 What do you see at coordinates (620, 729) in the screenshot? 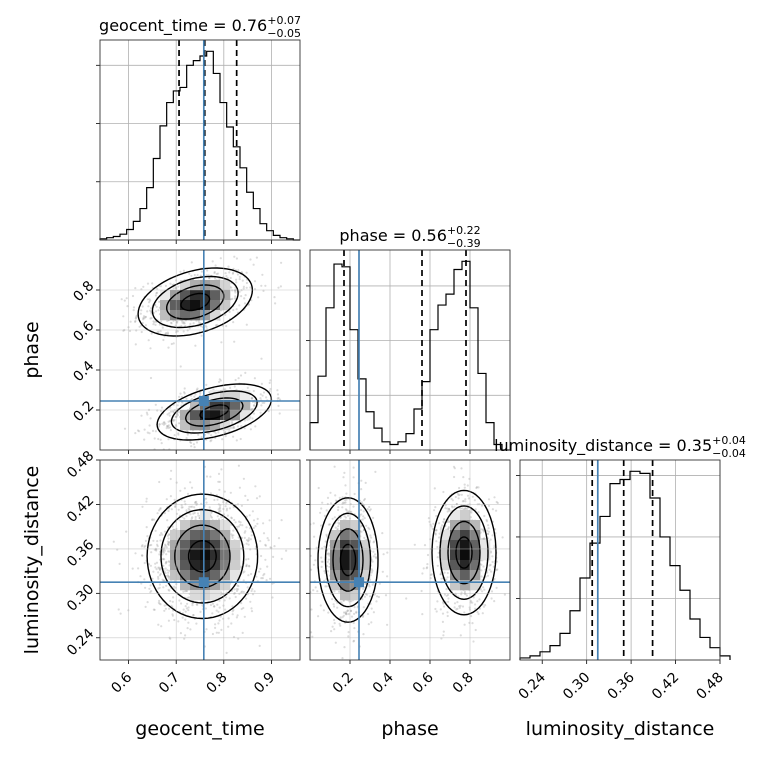
I see `x-axis-label-luminosity_distance: luminosity_distance` at bounding box center [620, 729].